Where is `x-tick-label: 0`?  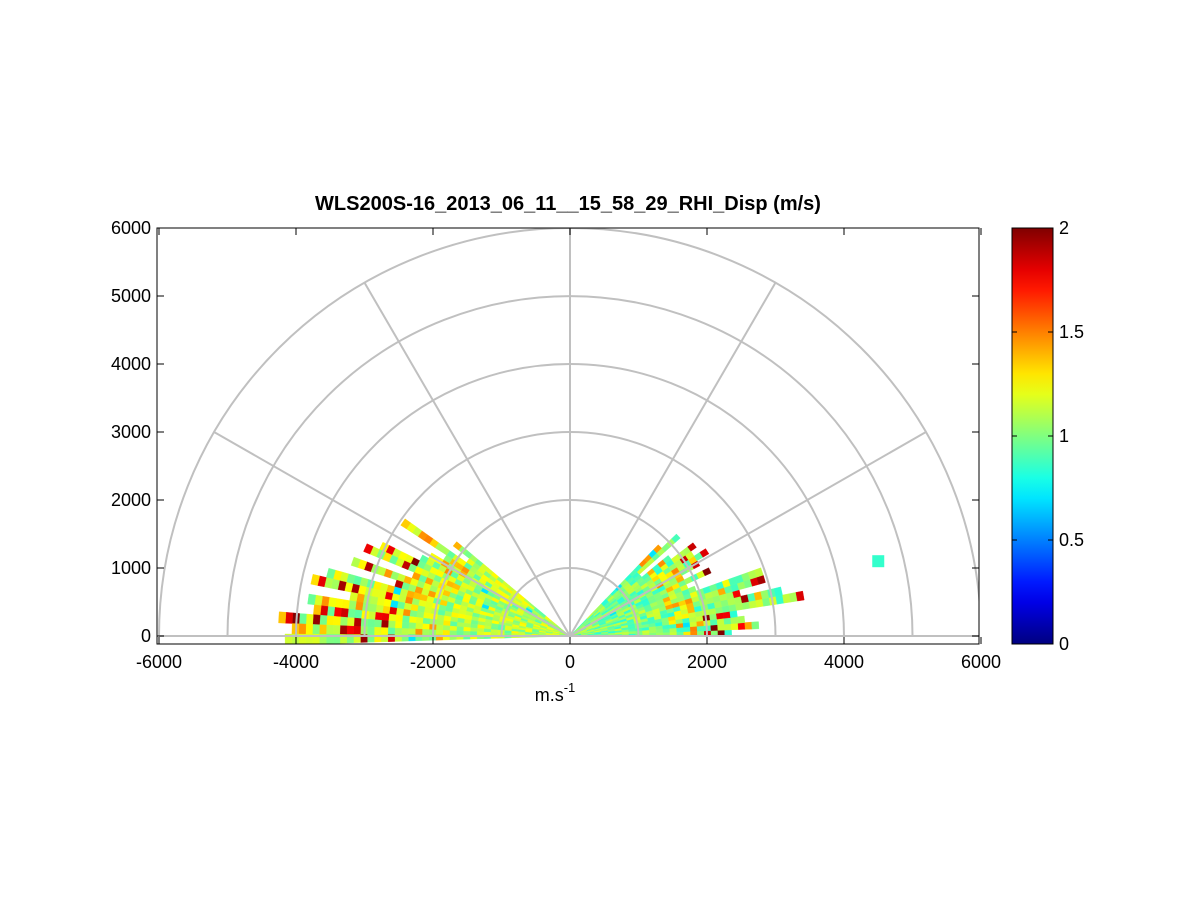 x-tick-label: 0 is located at coordinates (570, 662).